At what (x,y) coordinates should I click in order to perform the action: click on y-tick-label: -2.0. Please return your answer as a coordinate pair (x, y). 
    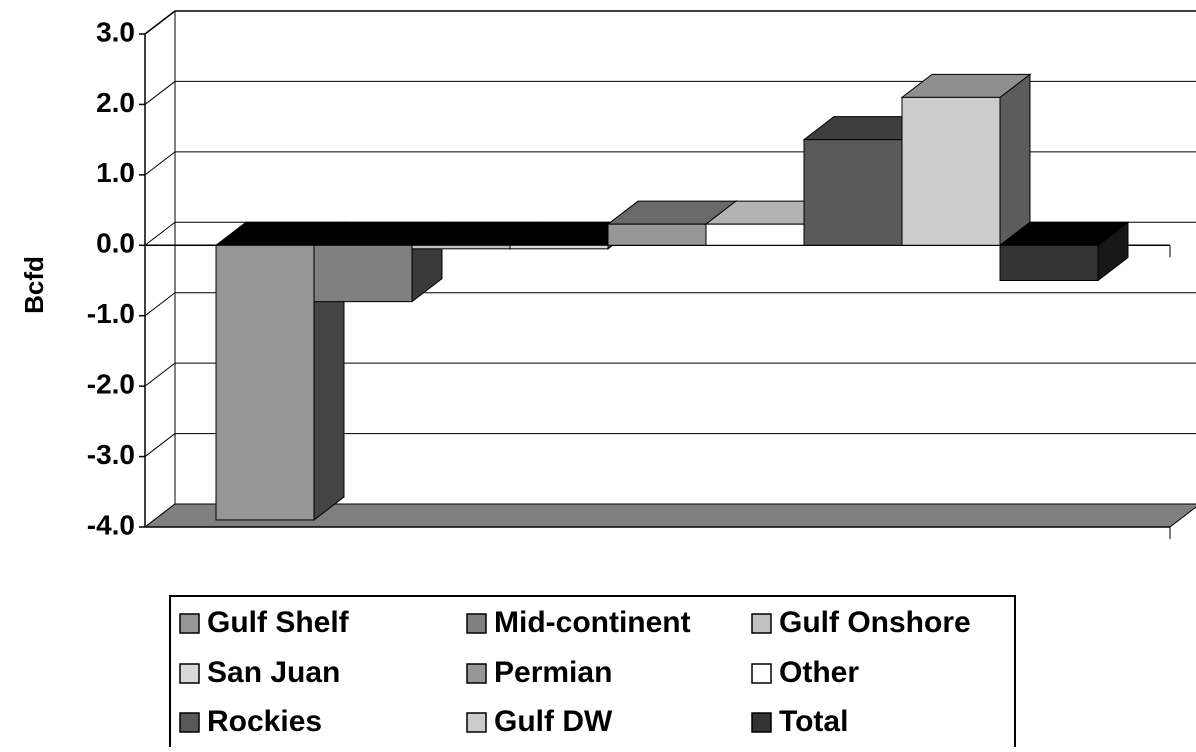
    Looking at the image, I should click on (111, 384).